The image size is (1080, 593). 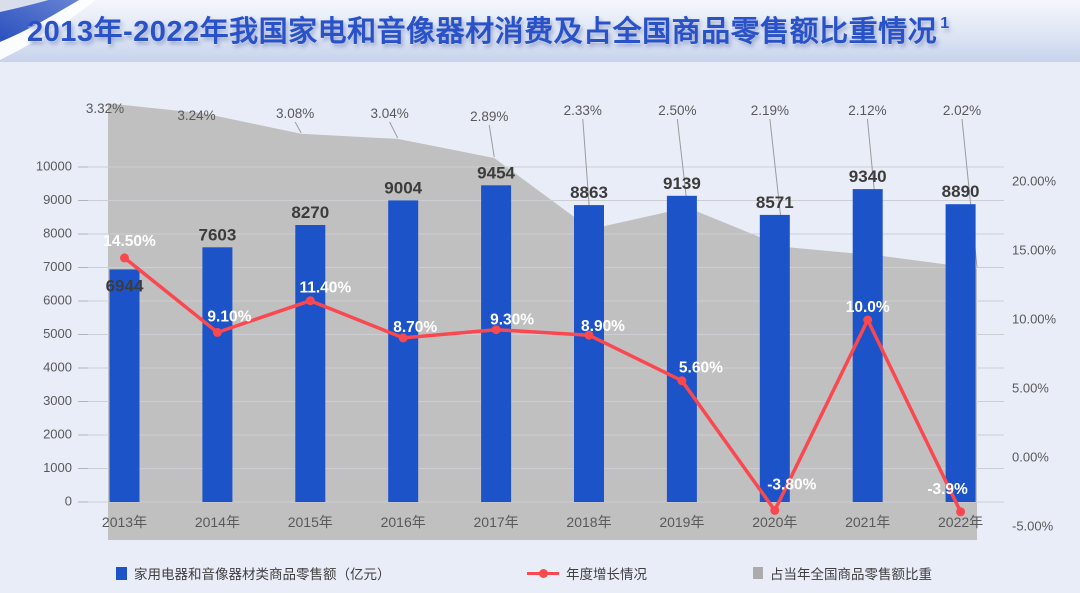 I want to click on line-value-label: 10.0%, so click(x=868, y=307).